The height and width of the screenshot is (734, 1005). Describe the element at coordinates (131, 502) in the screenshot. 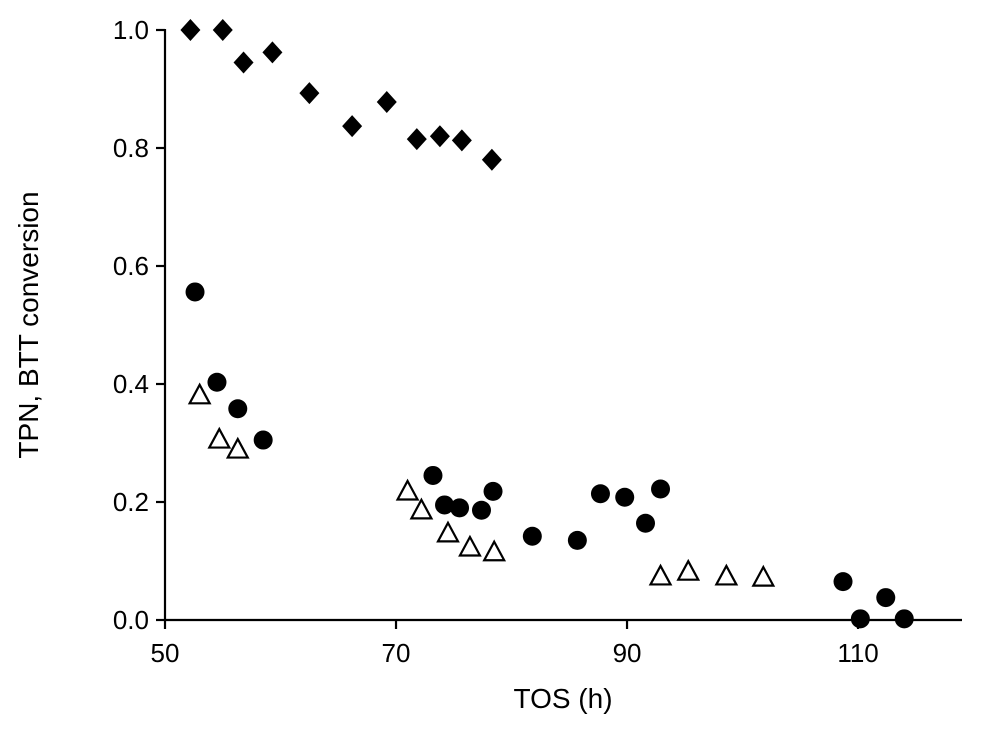

I see `y-tick-label: 0.2` at that location.